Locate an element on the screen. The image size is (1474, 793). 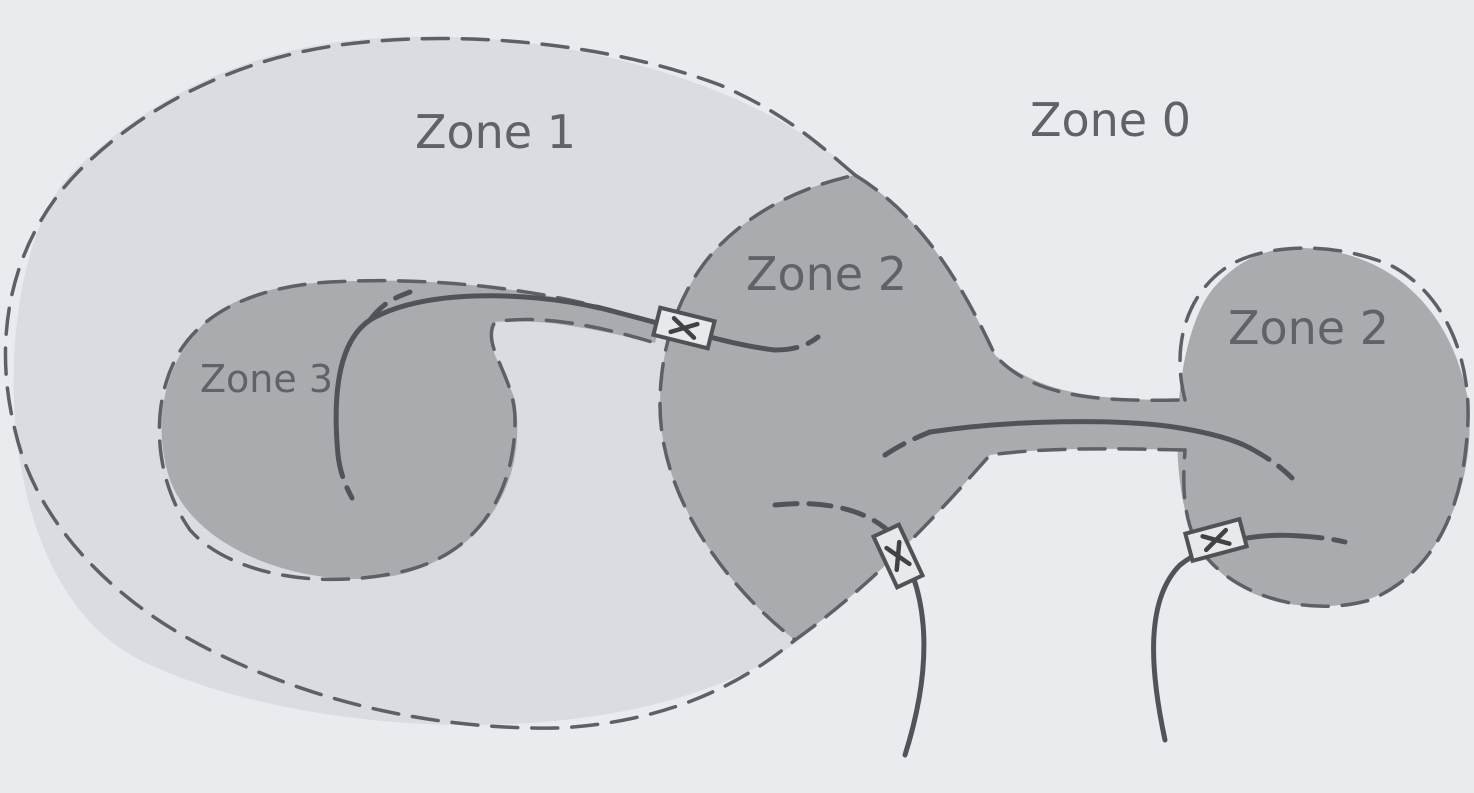
valve-upper-x-icon is located at coordinates (684, 328).